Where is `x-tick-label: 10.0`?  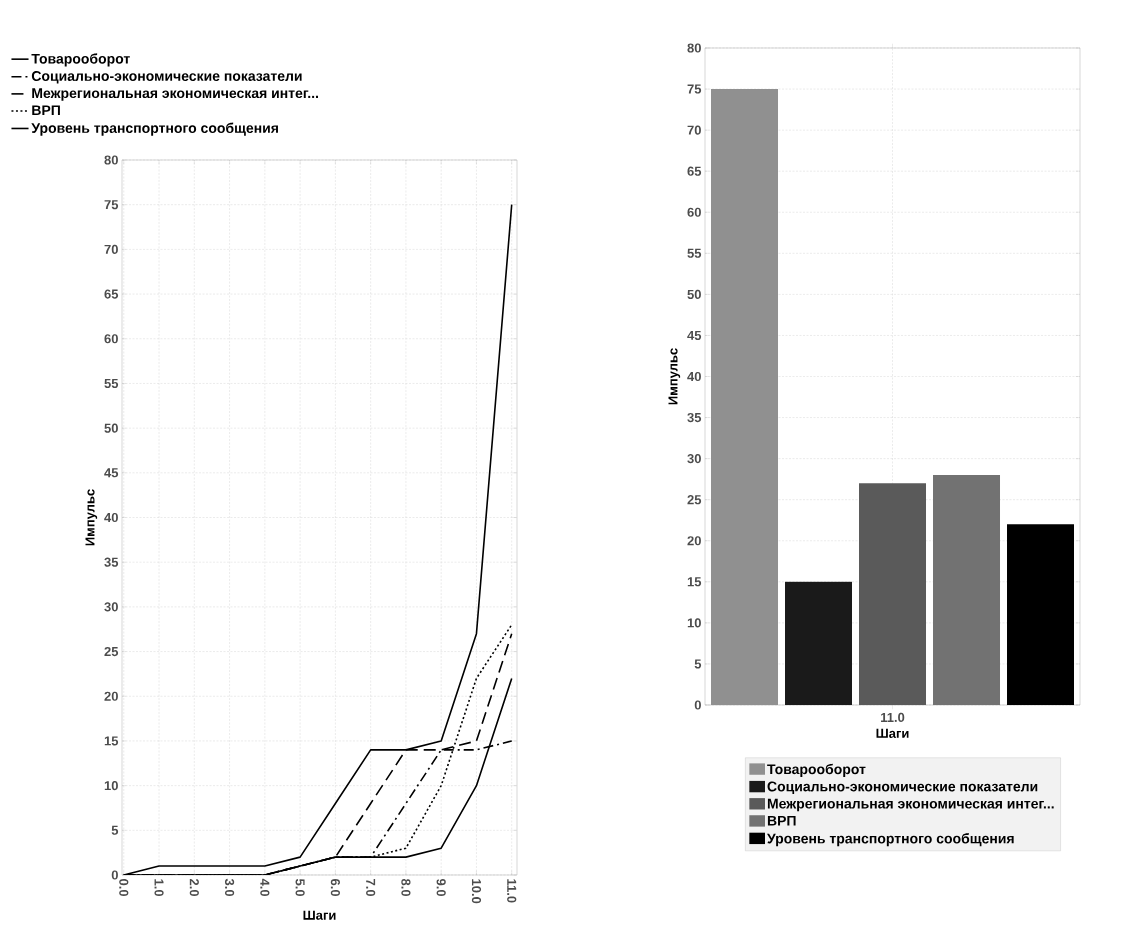
x-tick-label: 10.0 is located at coordinates (476, 891).